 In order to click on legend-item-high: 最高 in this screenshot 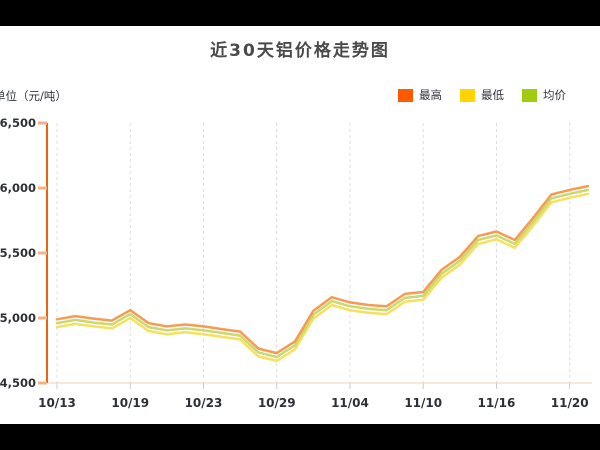, I will do `click(420, 95)`.